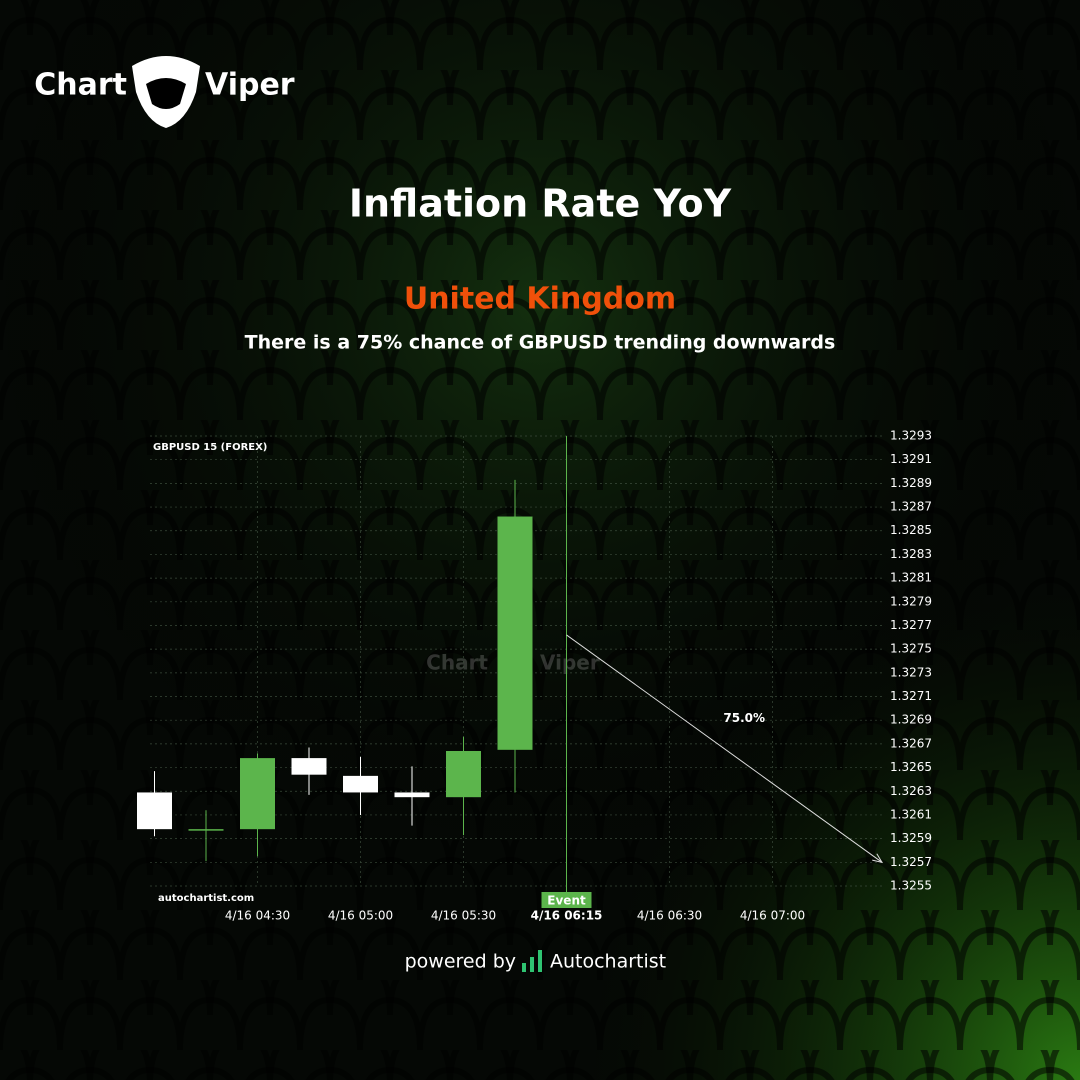 The image size is (1080, 1080). What do you see at coordinates (911, 696) in the screenshot?
I see `y-tick-label: 1.3271` at bounding box center [911, 696].